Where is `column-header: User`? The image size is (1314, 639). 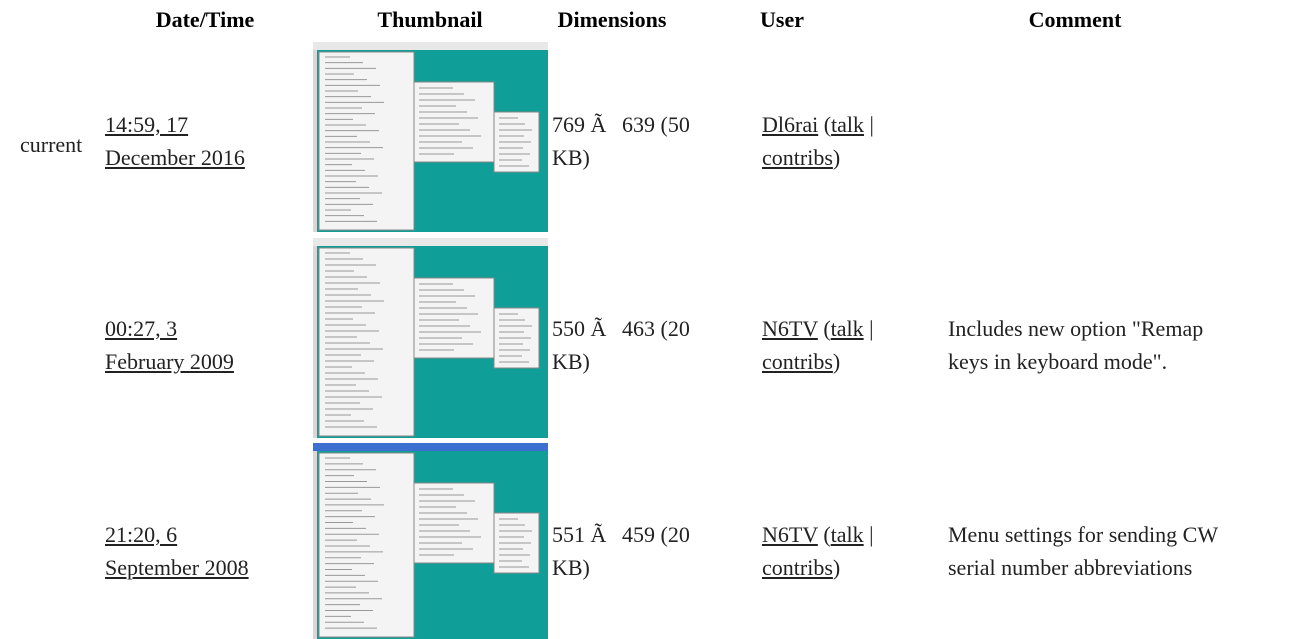
column-header: User is located at coordinates (782, 19).